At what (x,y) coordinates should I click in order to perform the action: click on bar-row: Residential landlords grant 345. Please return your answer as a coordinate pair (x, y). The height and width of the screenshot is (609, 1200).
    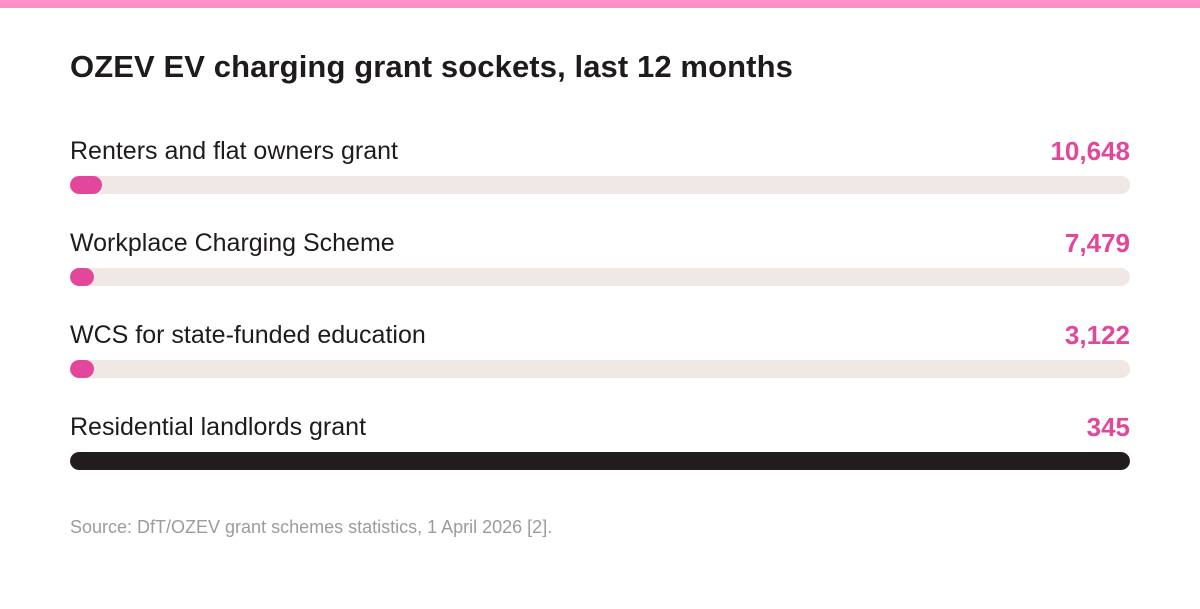
    Looking at the image, I should click on (600, 438).